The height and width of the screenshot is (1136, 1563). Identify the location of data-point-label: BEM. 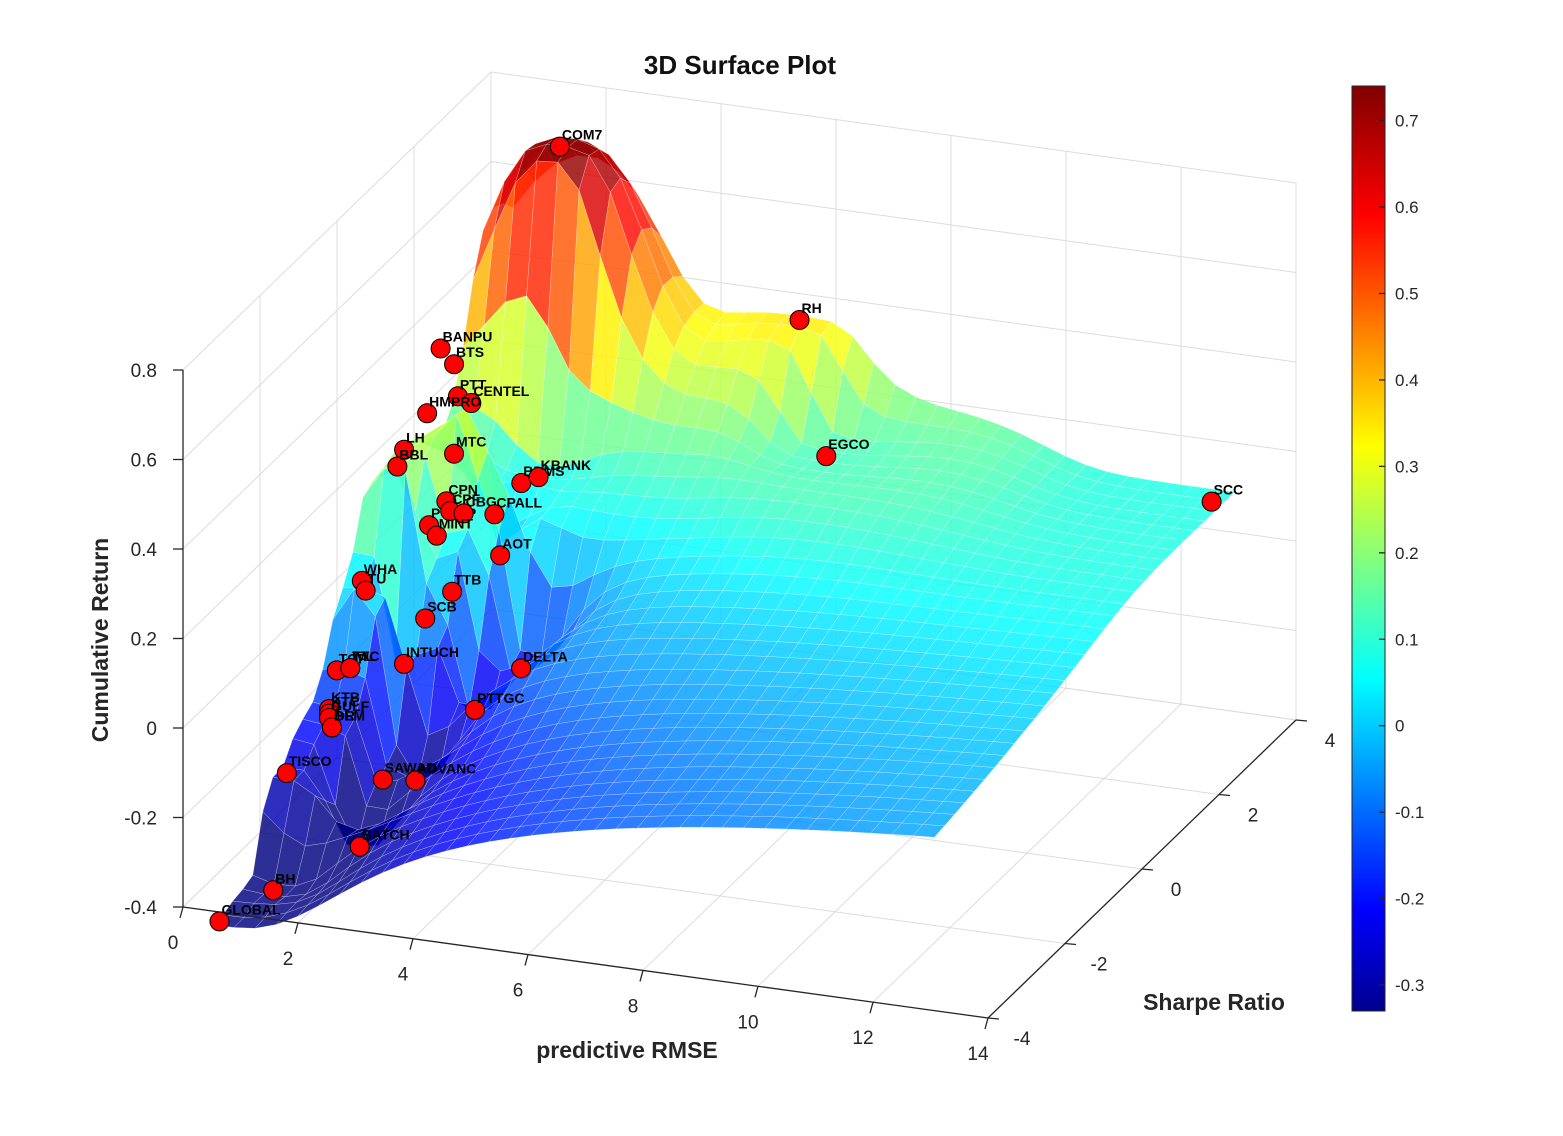
(349, 715).